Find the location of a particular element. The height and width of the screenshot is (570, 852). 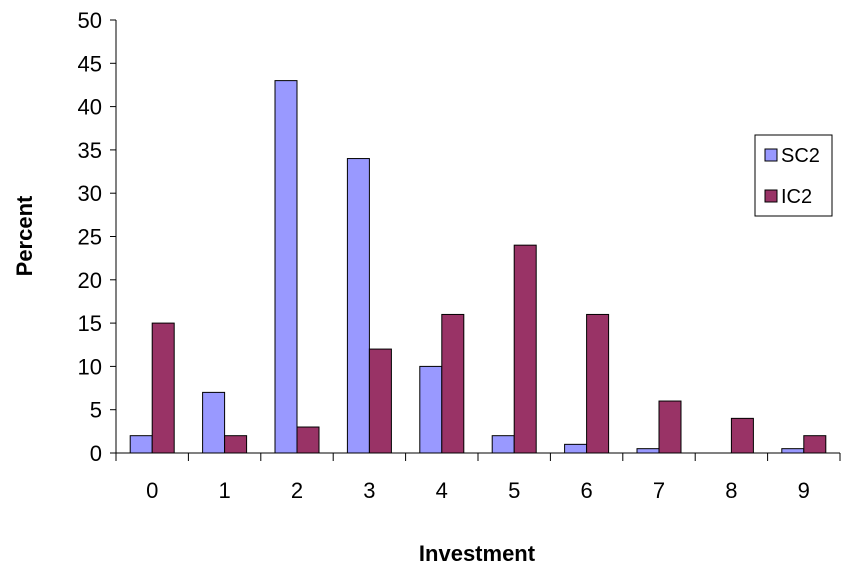

y-tick-label: 5 is located at coordinates (96, 410).